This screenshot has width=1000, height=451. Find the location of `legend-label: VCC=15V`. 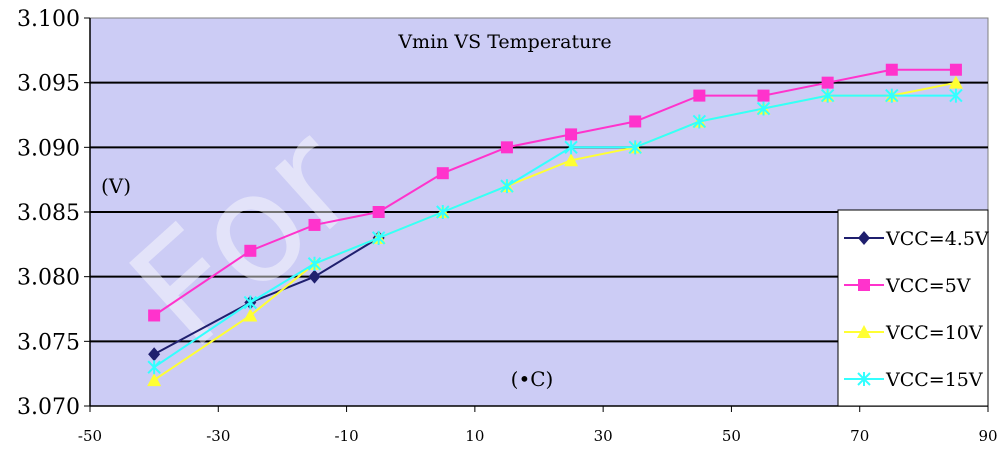

legend-label: VCC=15V is located at coordinates (934, 380).